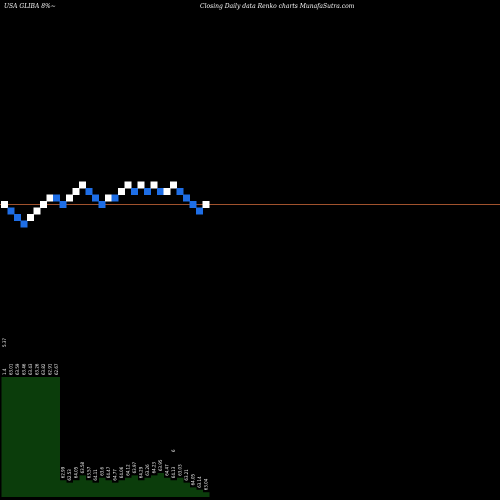 This screenshot has height=500, width=500. Describe the element at coordinates (95, 475) in the screenshot. I see `volume-label: 64.11` at that location.